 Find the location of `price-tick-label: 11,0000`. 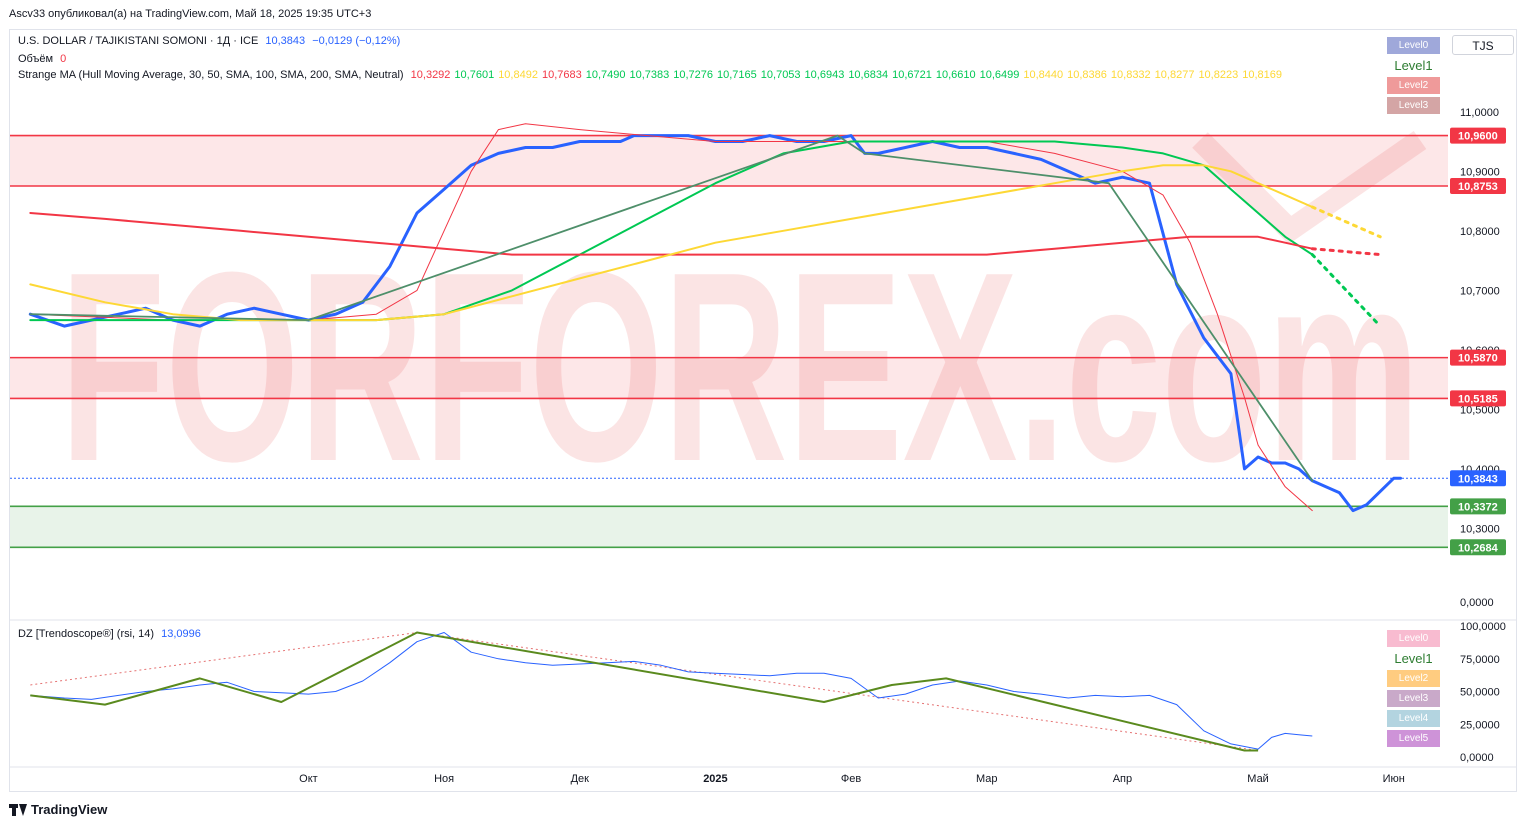

price-tick-label: 11,0000 is located at coordinates (1479, 113).